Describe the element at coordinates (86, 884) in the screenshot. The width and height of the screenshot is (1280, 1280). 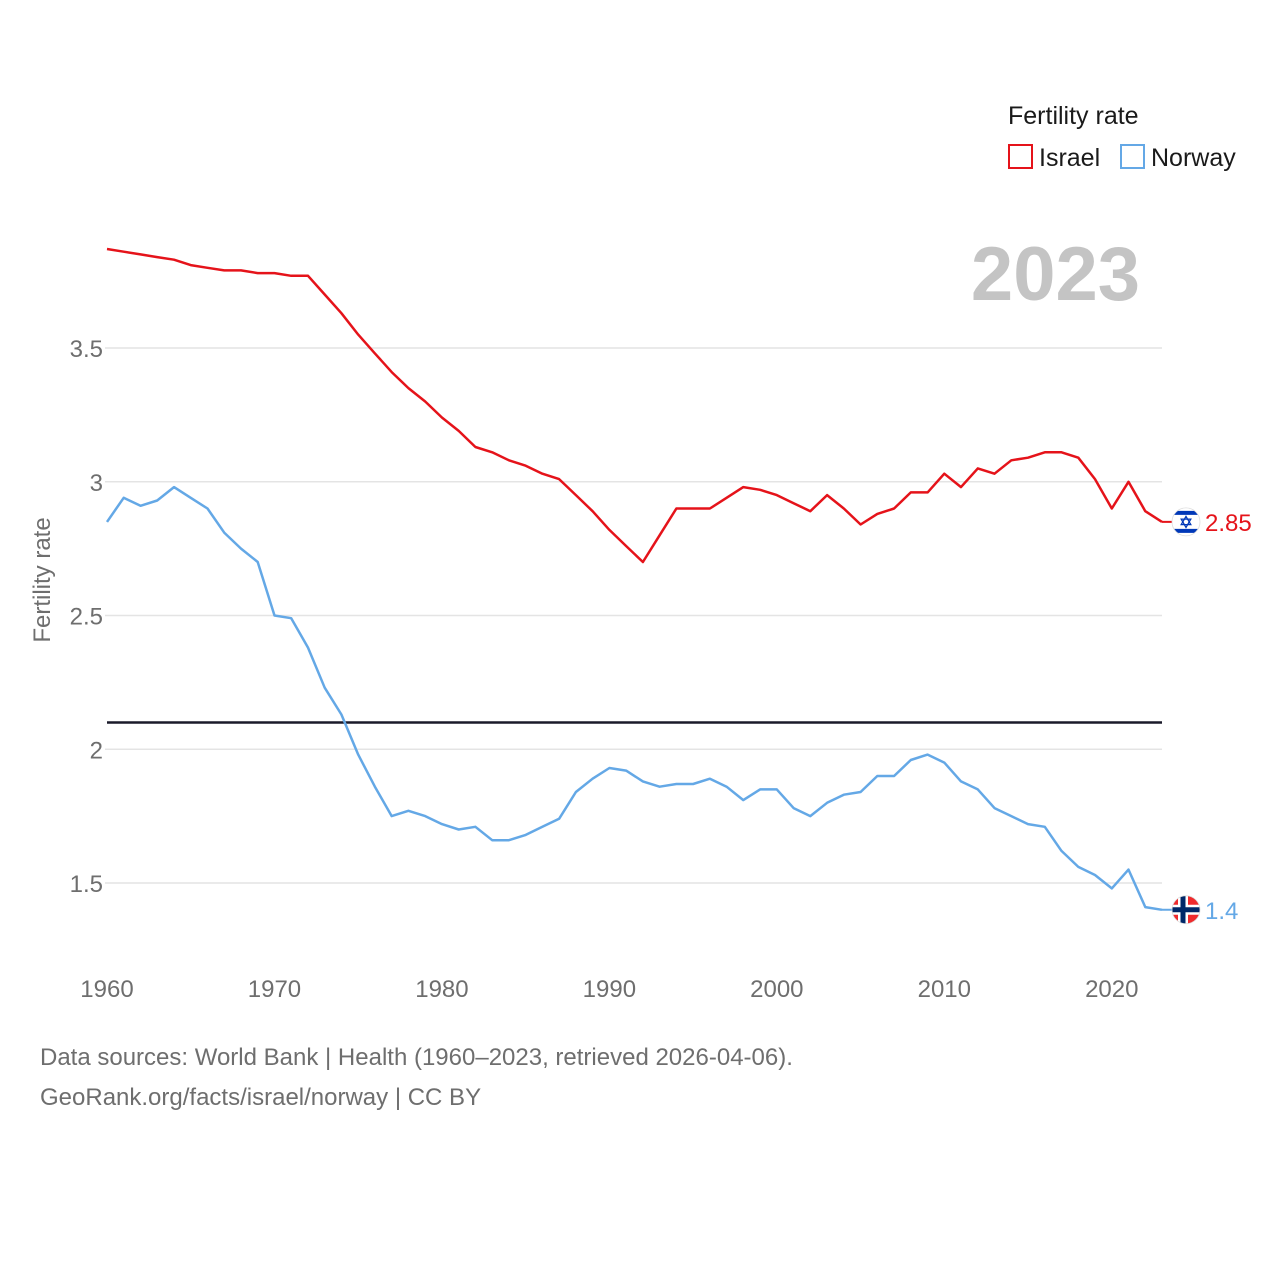
I see `y-tick-label: 1.5` at that location.